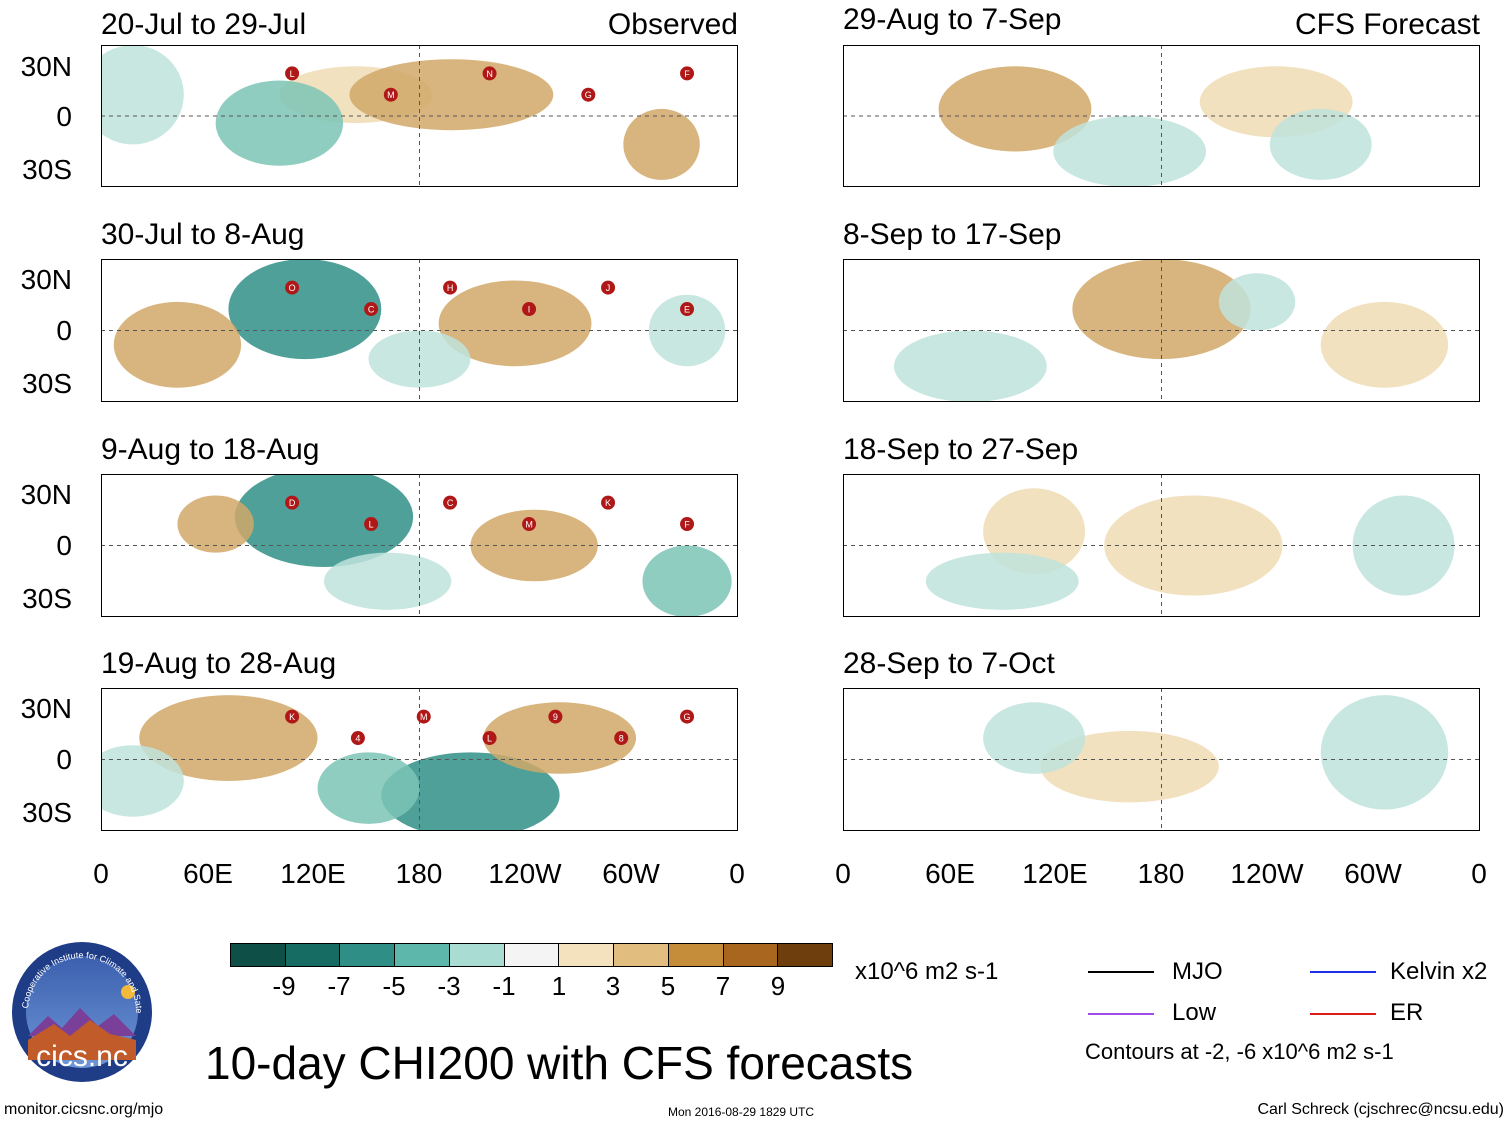 This screenshot has height=1127, width=1510. Describe the element at coordinates (741, 1112) in the screenshot. I see `footer-timestamp: Mon 2016-08-29 1829 UTC` at that location.